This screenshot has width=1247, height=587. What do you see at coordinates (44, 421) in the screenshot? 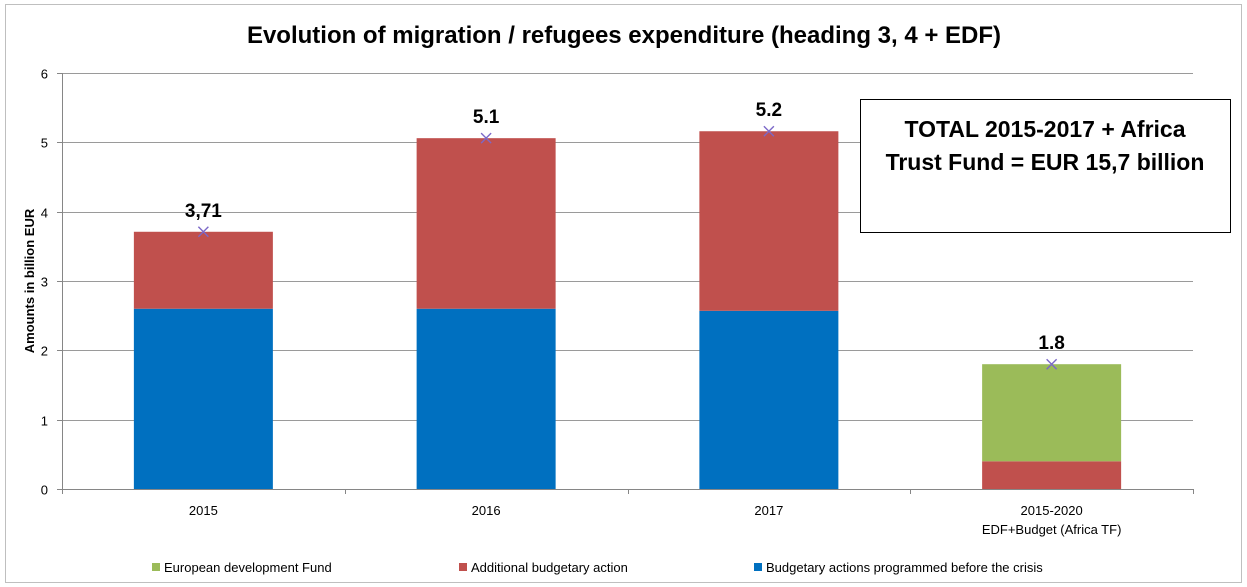
I see `y-tick-label: 1` at bounding box center [44, 421].